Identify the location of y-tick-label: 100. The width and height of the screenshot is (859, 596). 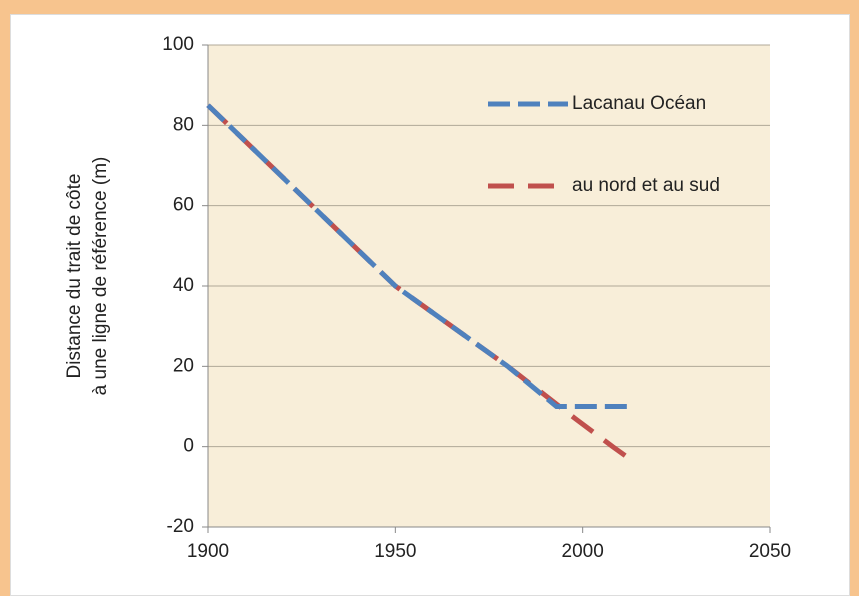
(178, 44).